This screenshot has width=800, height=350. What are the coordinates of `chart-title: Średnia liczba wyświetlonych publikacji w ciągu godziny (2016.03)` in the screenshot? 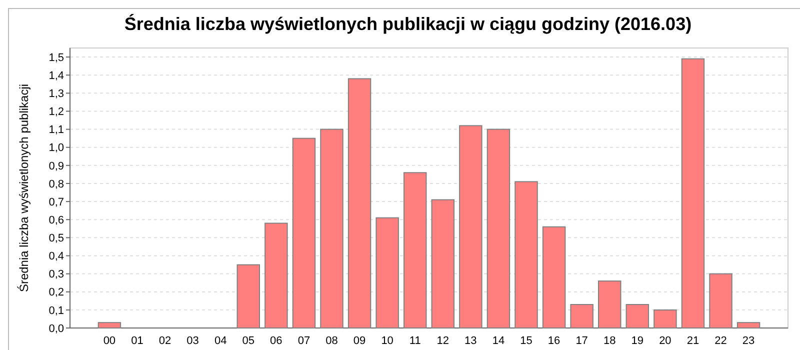 It's located at (408, 24).